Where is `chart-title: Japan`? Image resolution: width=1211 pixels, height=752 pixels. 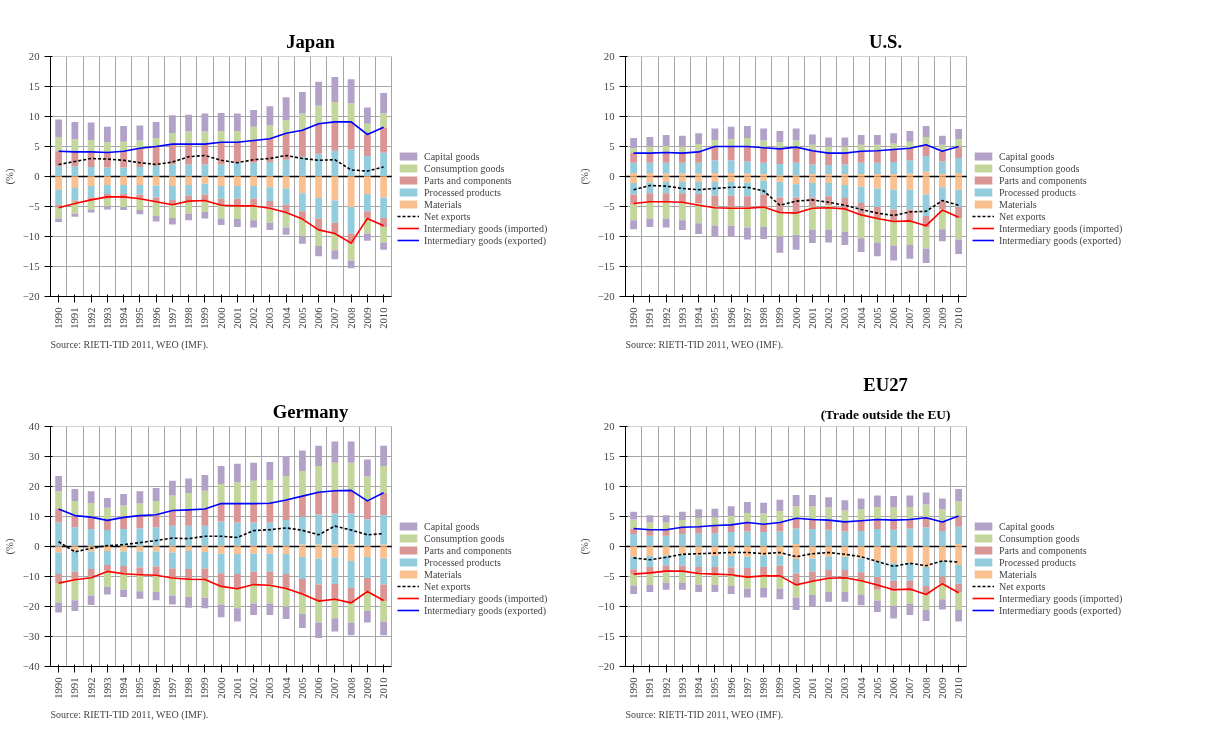 chart-title: Japan is located at coordinates (311, 41).